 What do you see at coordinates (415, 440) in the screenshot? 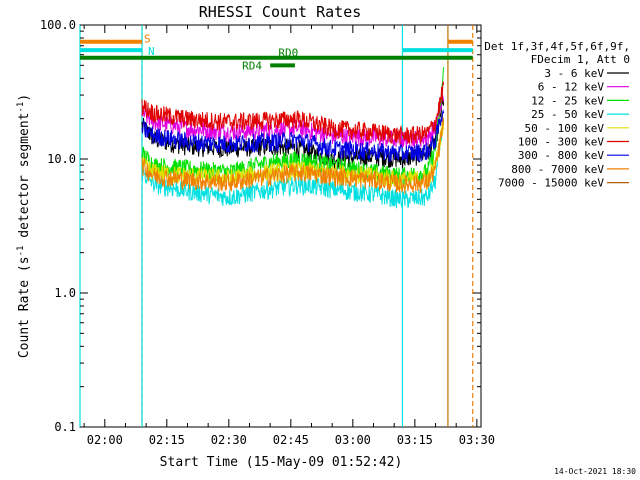
I see `x-tick-label-5: 03:15` at bounding box center [415, 440].